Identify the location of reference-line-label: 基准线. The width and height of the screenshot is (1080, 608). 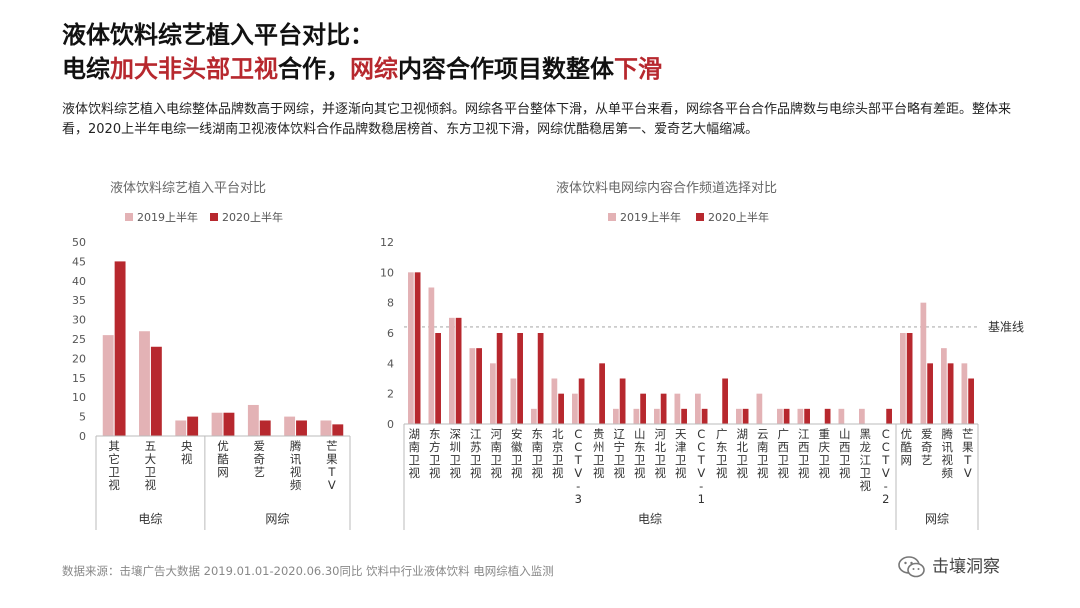
(1006, 327).